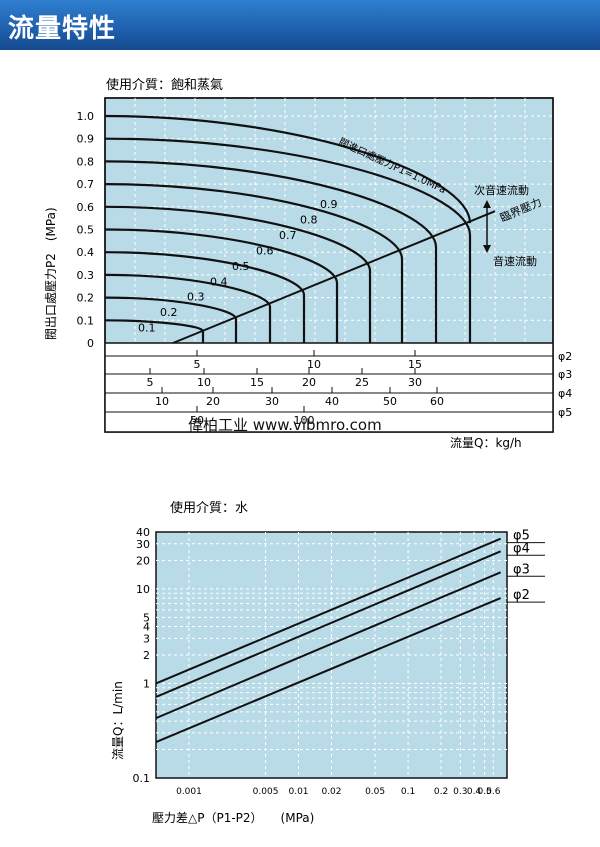 This screenshot has height=847, width=600. What do you see at coordinates (487, 204) in the screenshot?
I see `chart1-arrow-up` at bounding box center [487, 204].